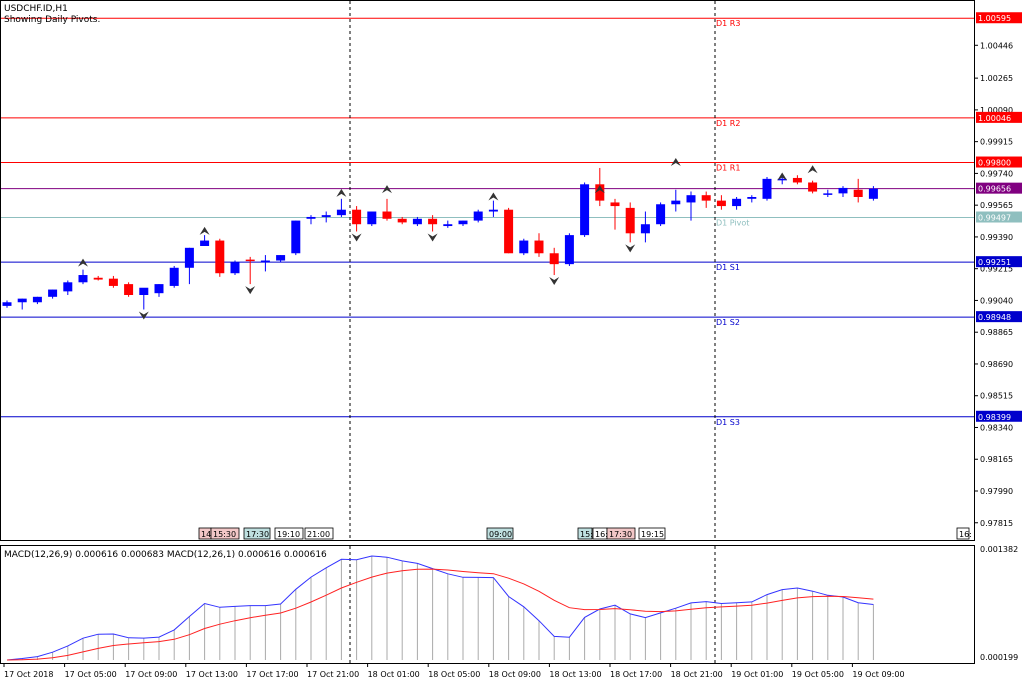  What do you see at coordinates (996, 269) in the screenshot?
I see `price-tick-label: 0.99215` at bounding box center [996, 269].